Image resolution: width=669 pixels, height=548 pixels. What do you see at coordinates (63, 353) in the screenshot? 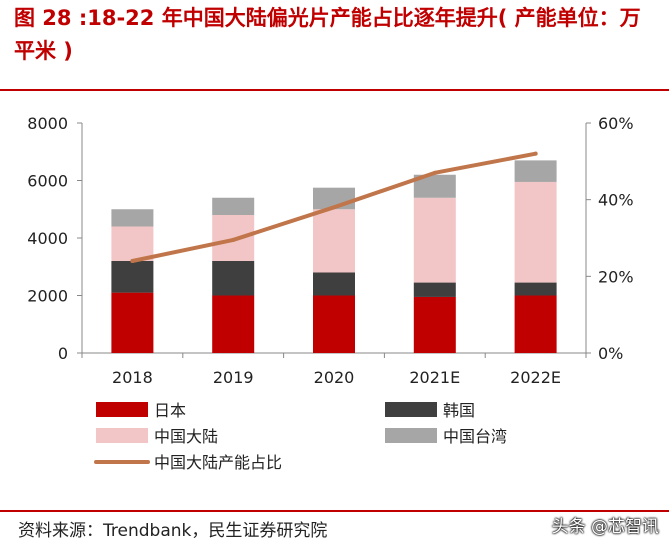
I see `y-tick-label: 0` at bounding box center [63, 353].